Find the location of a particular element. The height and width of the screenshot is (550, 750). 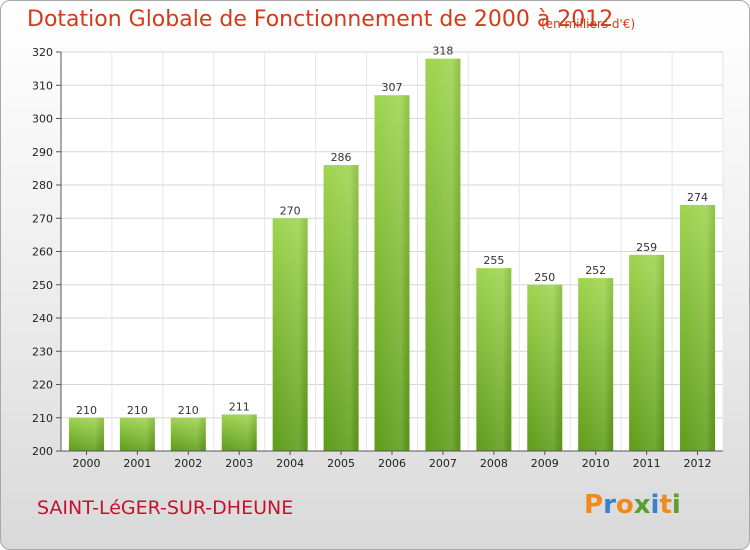

x-tick-label-2001: 2001 is located at coordinates (137, 463).